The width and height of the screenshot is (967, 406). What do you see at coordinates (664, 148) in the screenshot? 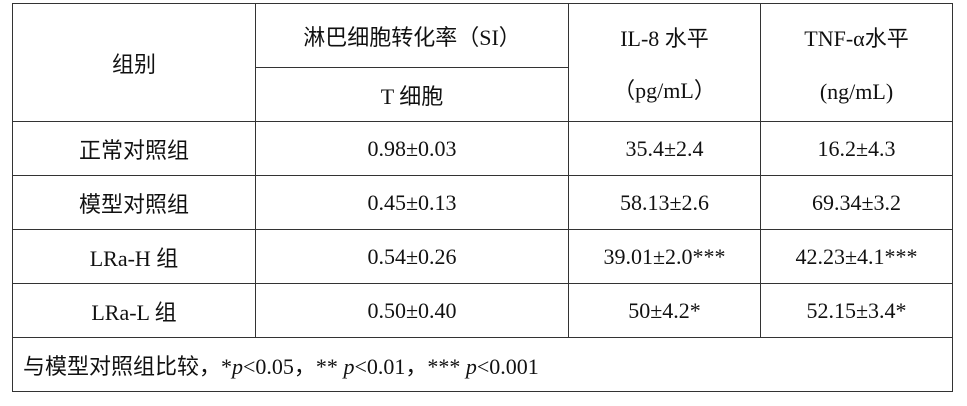
I see `table-cell: 35.4±2.4` at bounding box center [664, 148].